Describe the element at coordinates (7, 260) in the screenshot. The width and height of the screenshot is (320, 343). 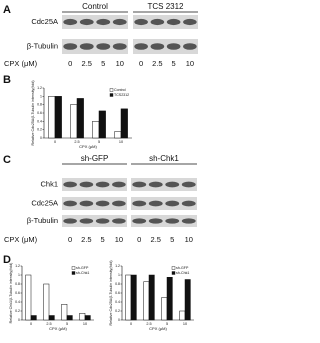
I see `panel-label: D` at that location.